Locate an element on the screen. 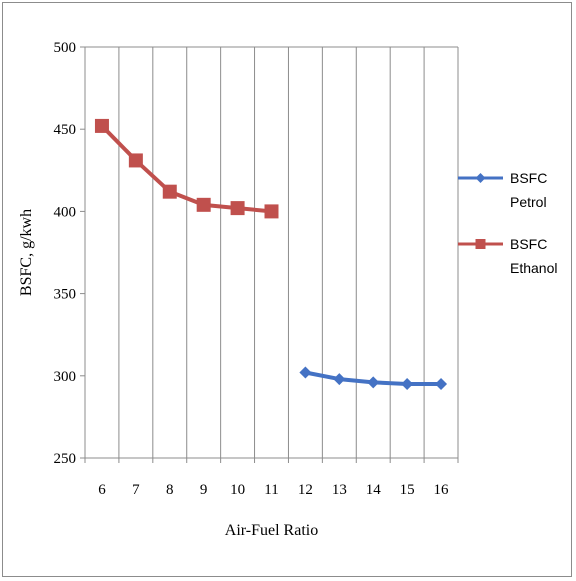  x-axis-title: Air-Fuel Ratio is located at coordinates (271, 530).